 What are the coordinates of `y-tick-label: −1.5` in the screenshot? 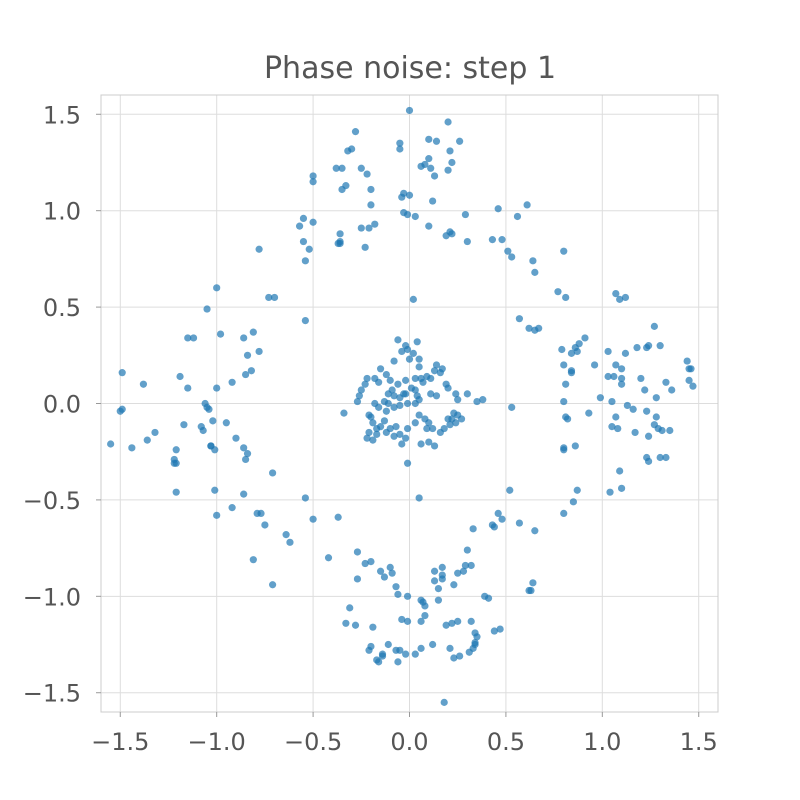 It's located at (52, 694).